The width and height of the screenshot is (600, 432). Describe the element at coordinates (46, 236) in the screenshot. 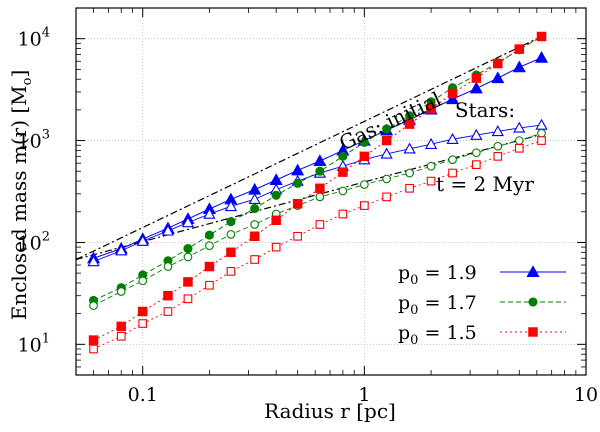

I see `y-tick-exponent: 2` at that location.